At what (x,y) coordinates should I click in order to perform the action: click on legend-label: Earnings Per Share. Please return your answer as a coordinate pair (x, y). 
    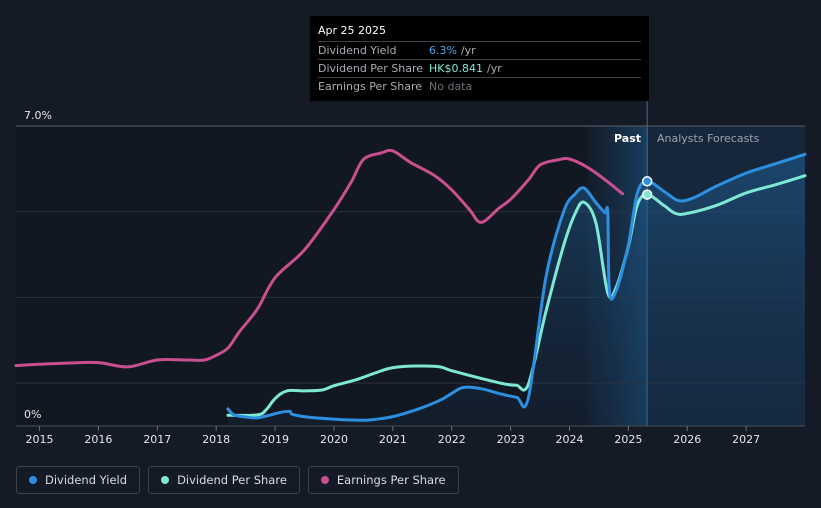
    Looking at the image, I should click on (391, 480).